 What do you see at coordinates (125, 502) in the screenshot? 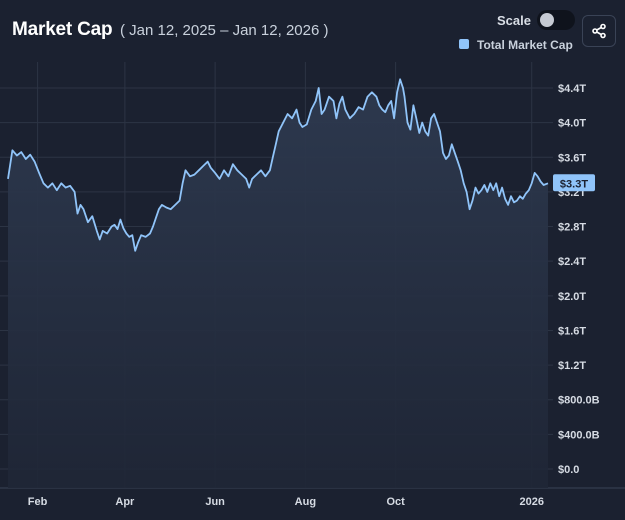
I see `x-tick-label: Apr` at bounding box center [125, 502].